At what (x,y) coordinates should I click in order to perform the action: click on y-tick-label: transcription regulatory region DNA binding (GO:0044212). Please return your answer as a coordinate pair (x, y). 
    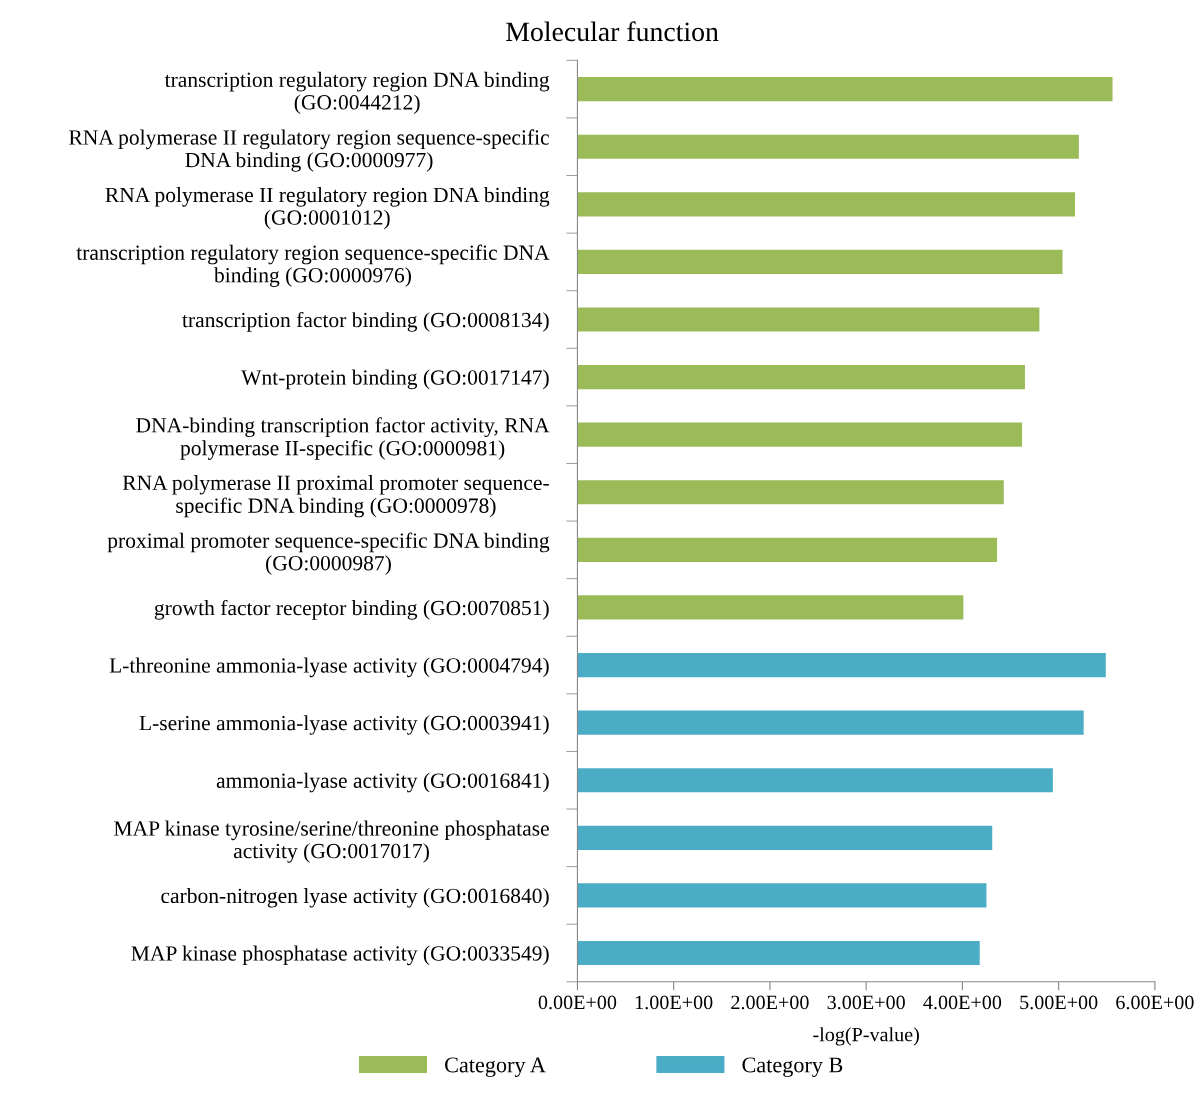
    Looking at the image, I should click on (357, 92).